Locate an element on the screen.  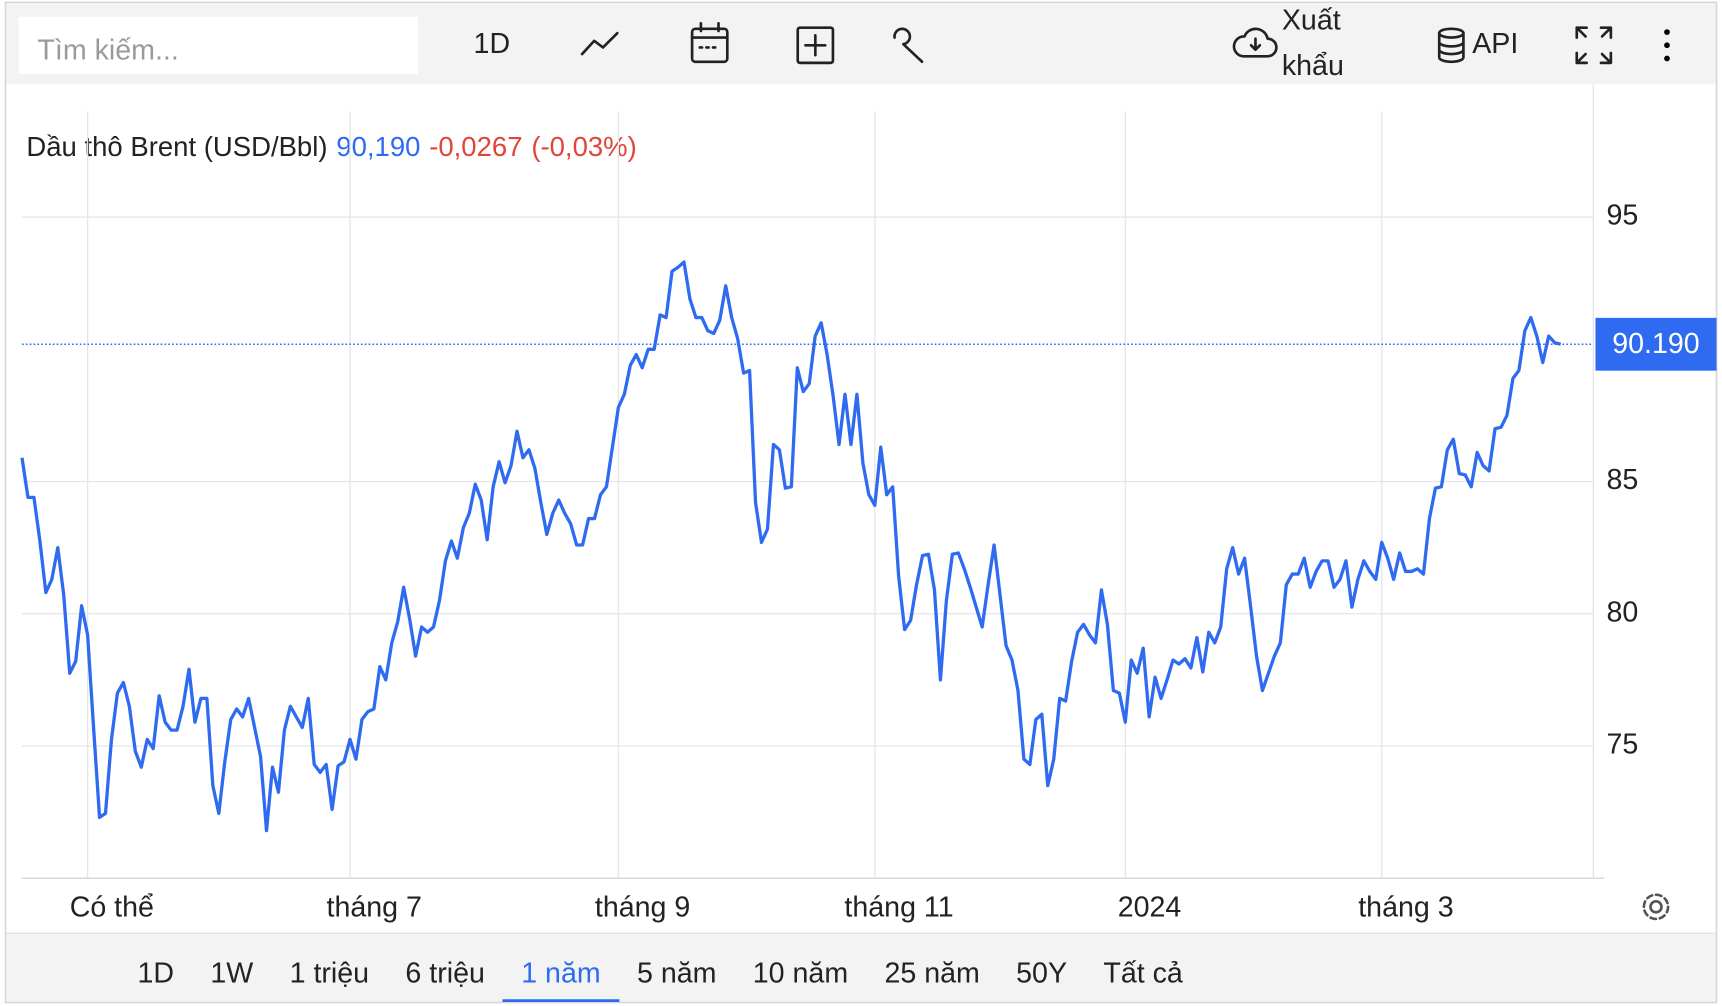
export-label: khẩu is located at coordinates (1313, 66).